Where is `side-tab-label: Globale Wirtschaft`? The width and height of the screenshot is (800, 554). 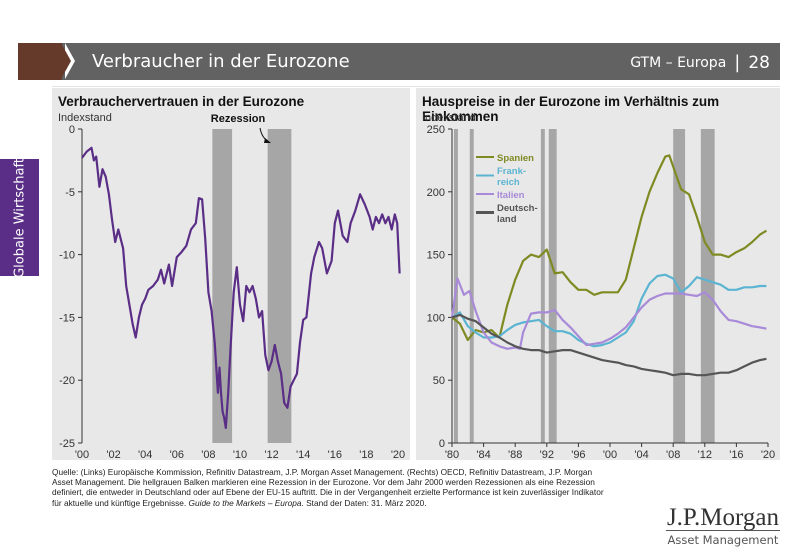
side-tab-label: Globale Wirtschaft is located at coordinates (19, 217).